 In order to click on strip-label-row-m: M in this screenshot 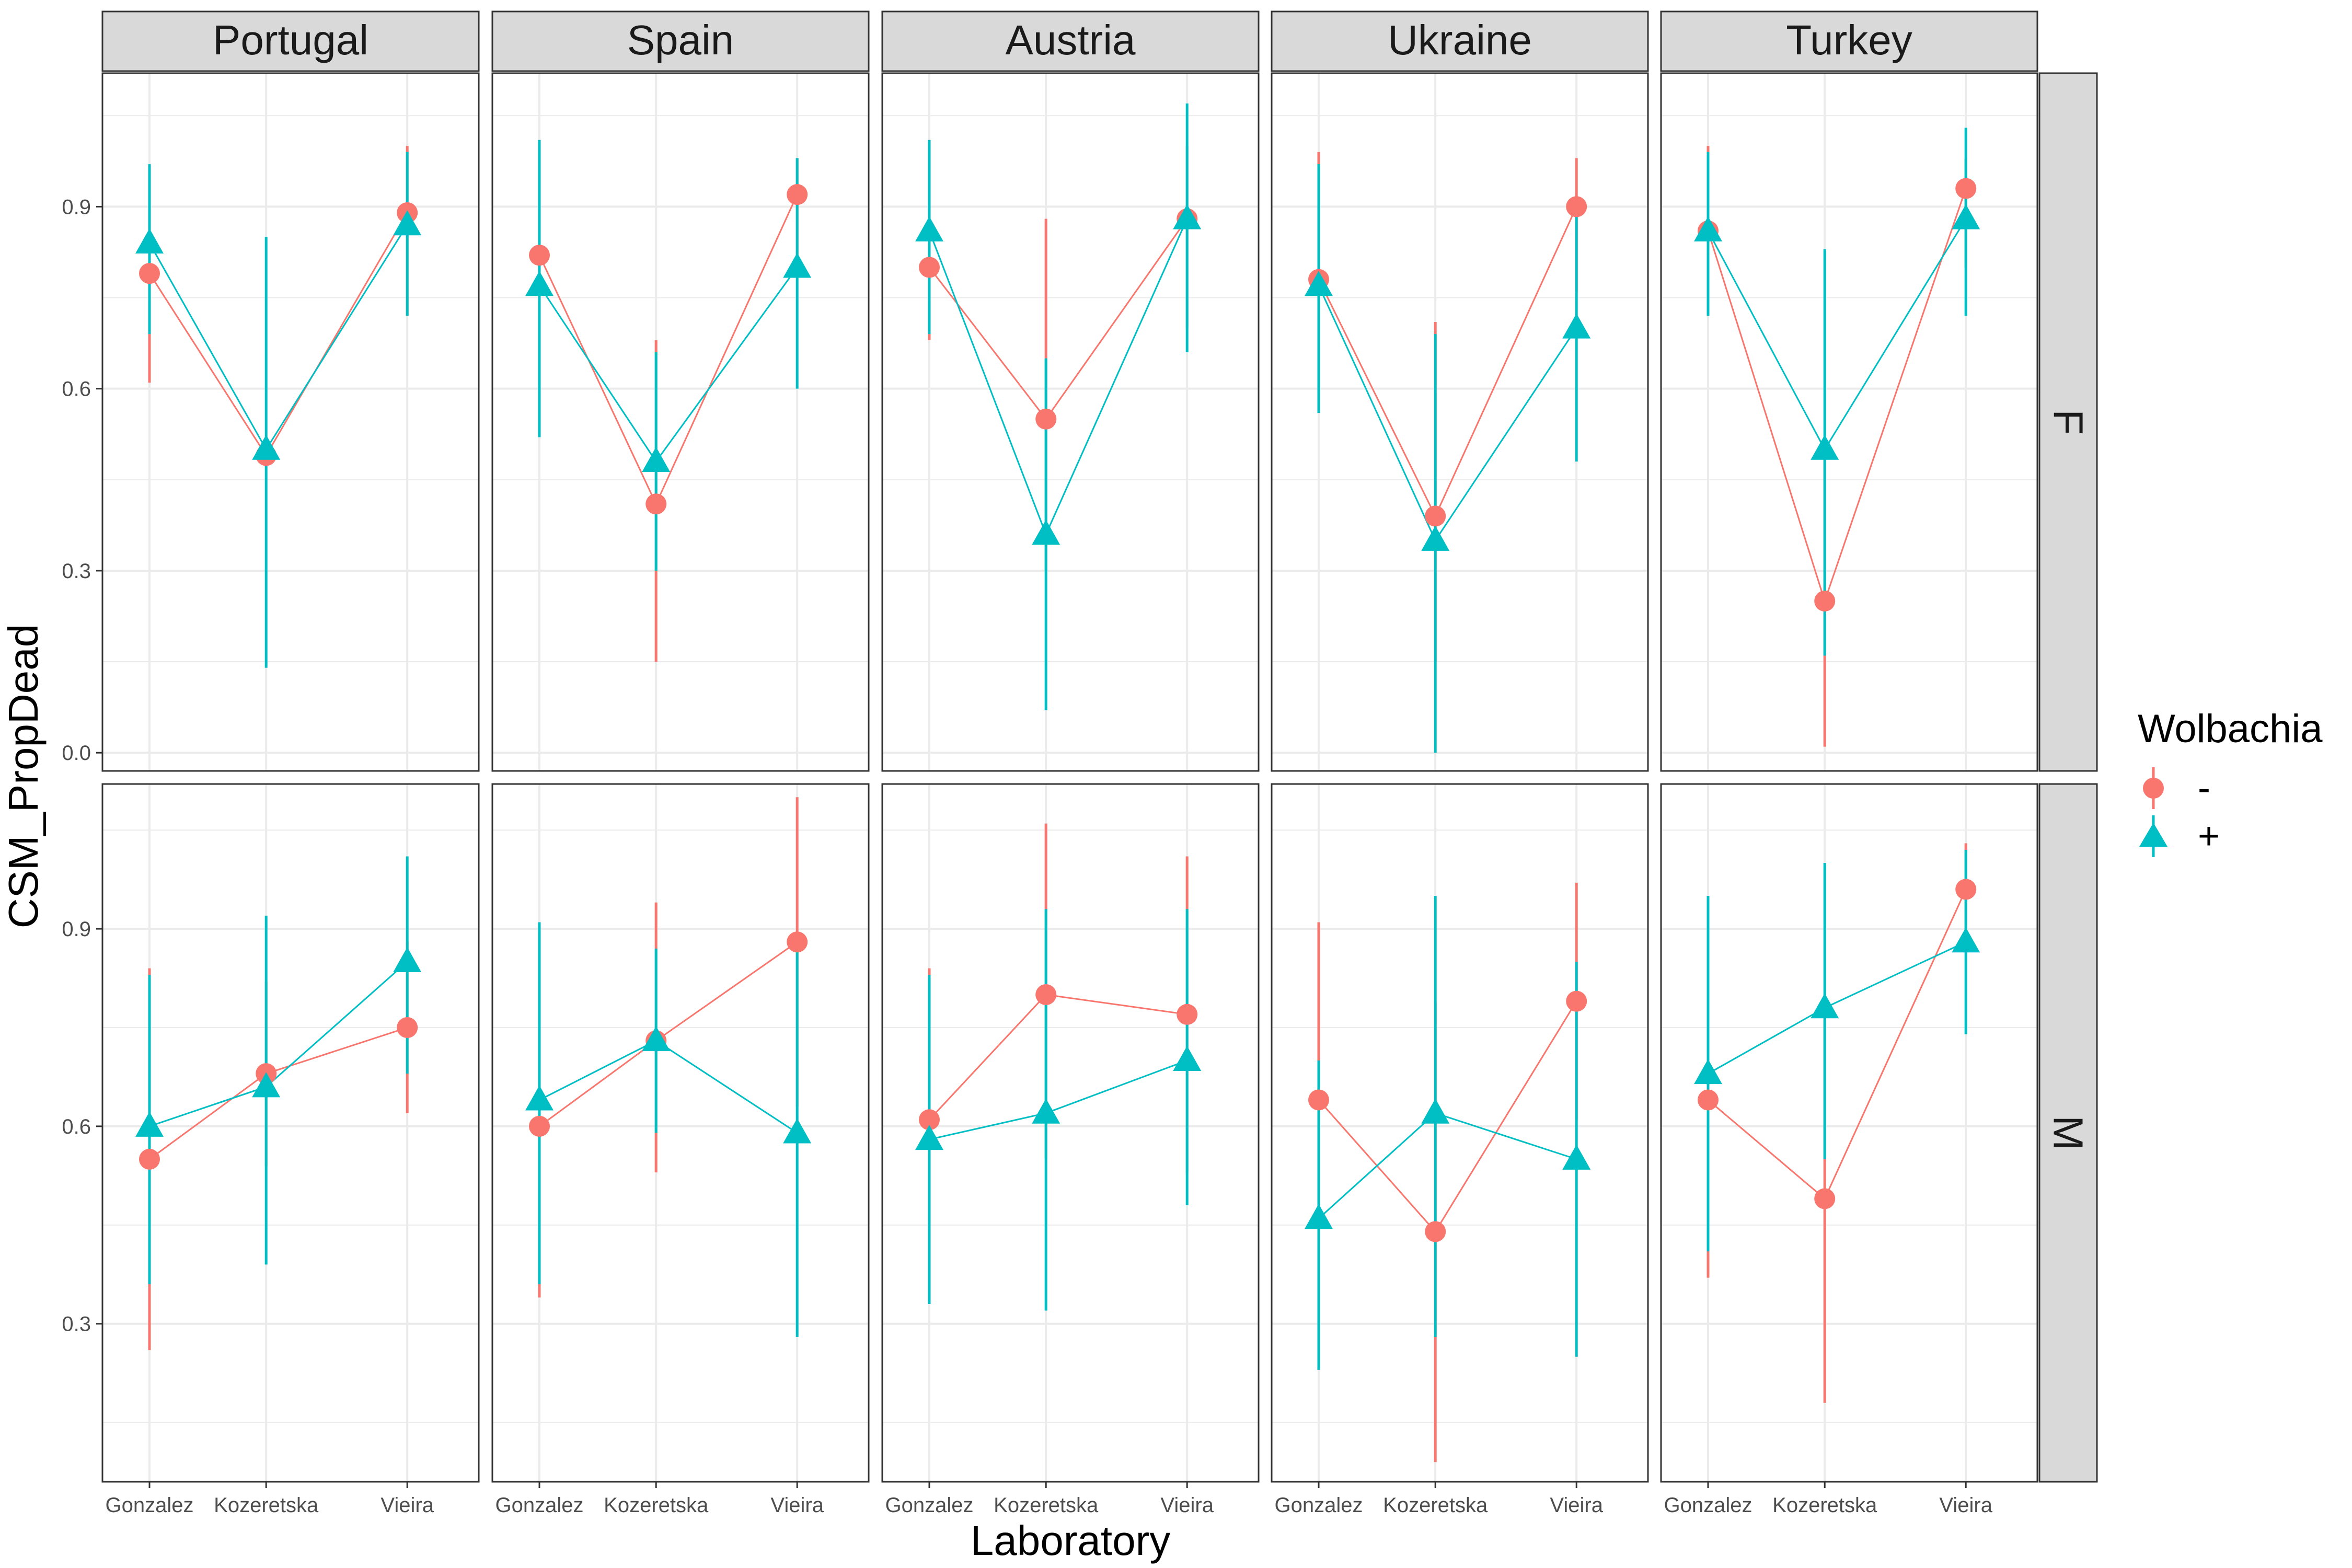, I will do `click(2068, 1132)`.